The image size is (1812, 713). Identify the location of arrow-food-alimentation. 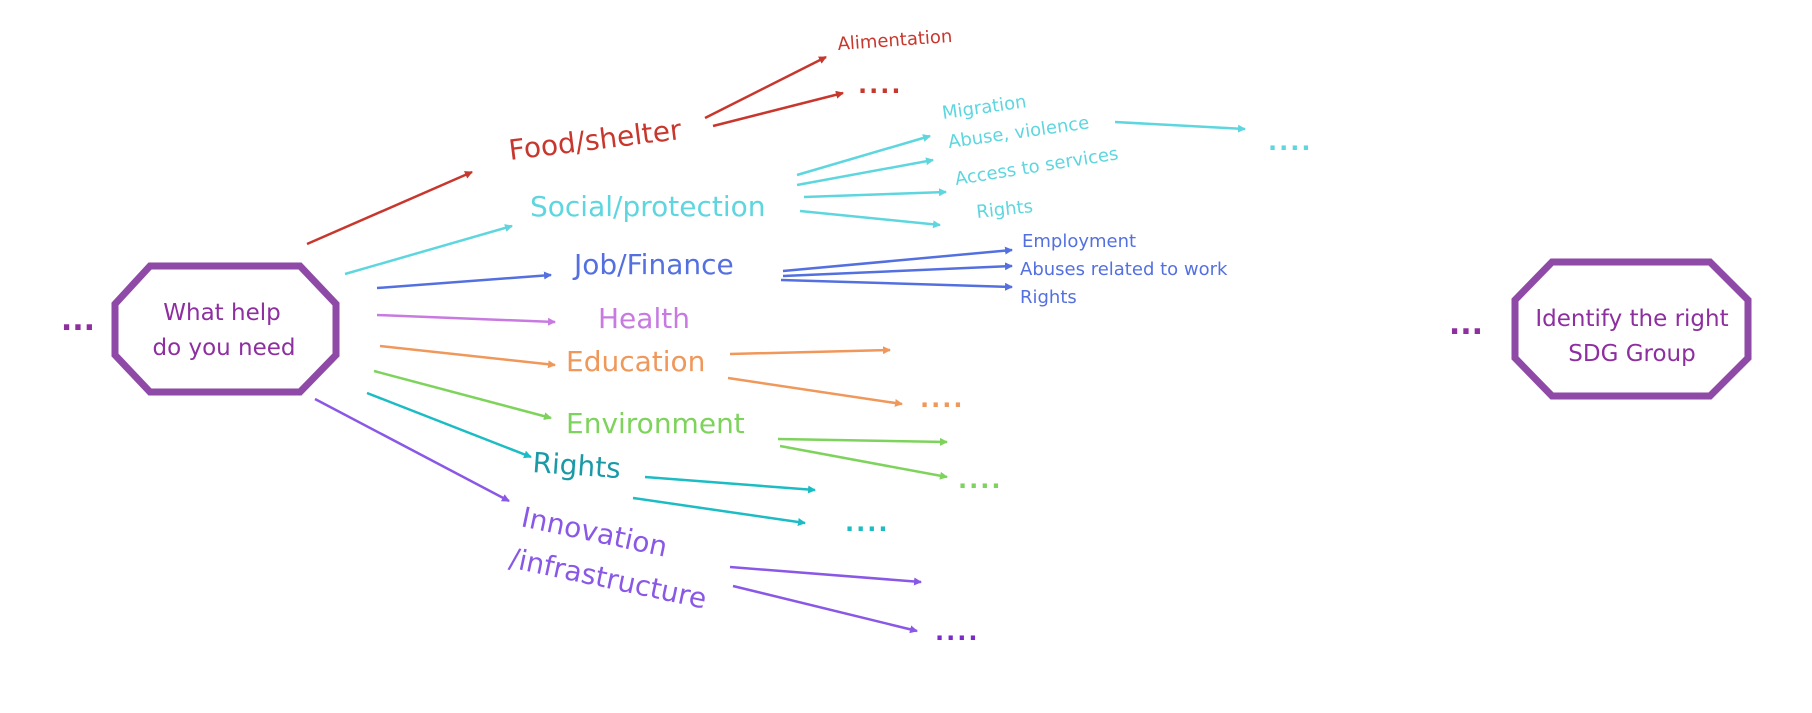
(765, 87).